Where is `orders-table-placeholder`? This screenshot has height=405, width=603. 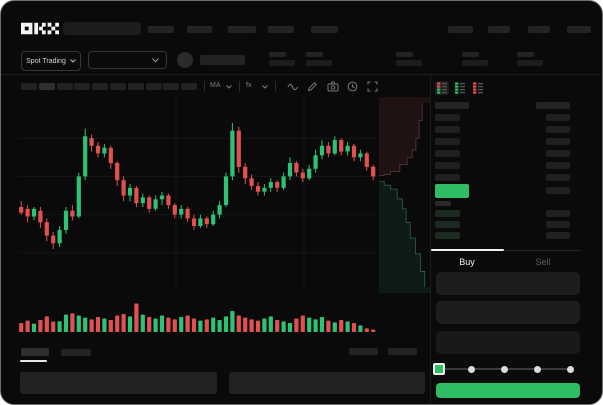
orders-table-placeholder is located at coordinates (118, 383).